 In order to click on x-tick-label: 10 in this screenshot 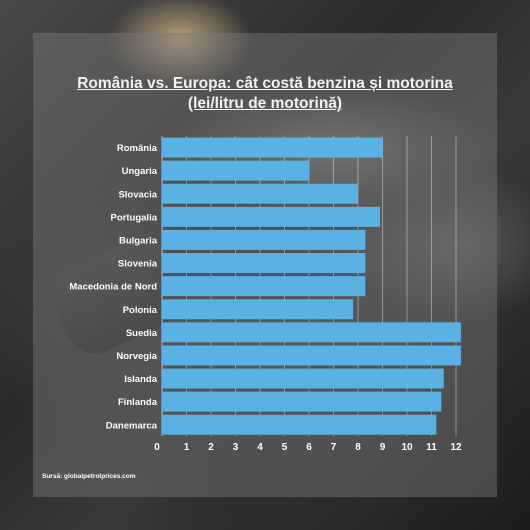, I will do `click(407, 447)`.